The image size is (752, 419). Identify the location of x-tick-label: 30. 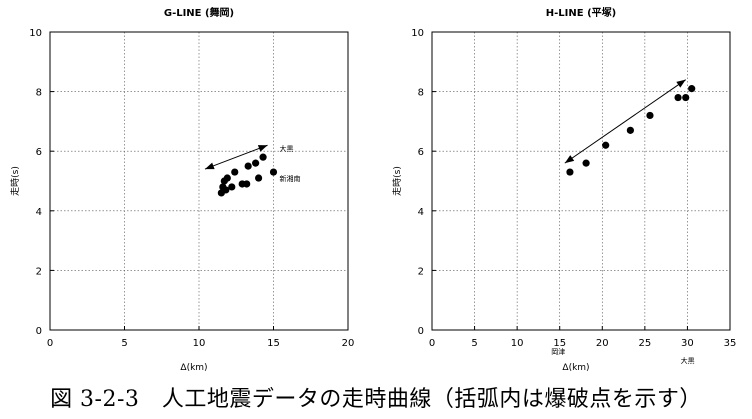
(687, 343).